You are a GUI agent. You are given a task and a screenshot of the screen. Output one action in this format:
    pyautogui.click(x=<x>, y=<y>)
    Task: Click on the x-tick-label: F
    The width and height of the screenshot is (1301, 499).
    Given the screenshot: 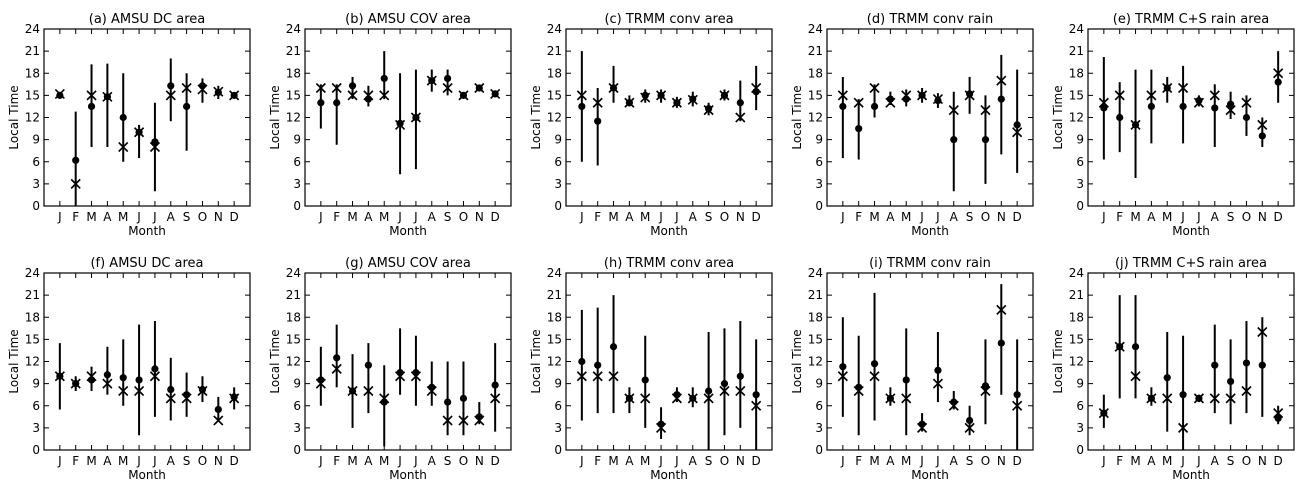 What is the action you would take?
    pyautogui.click(x=597, y=461)
    